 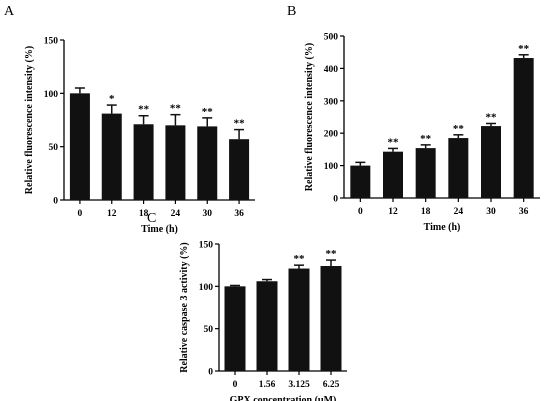 What do you see at coordinates (184, 307) in the screenshot?
I see `y-axis-title: Relative caspase 3 activity (%)` at bounding box center [184, 307].